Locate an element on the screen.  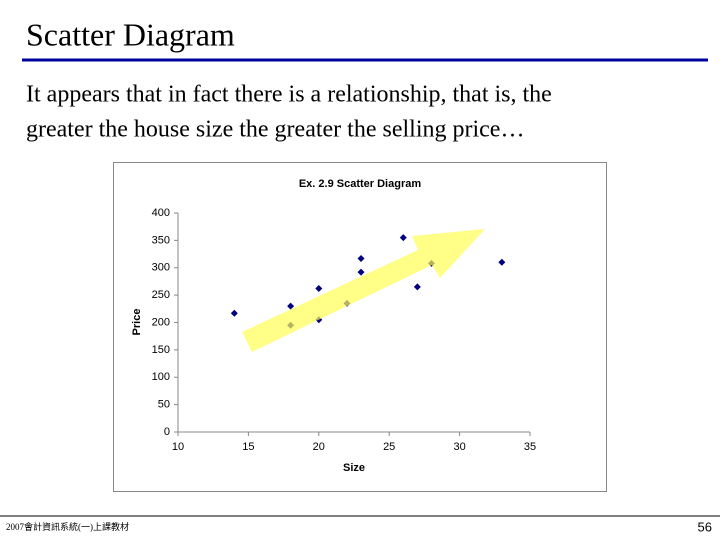
x-tick-label: 10 is located at coordinates (178, 447).